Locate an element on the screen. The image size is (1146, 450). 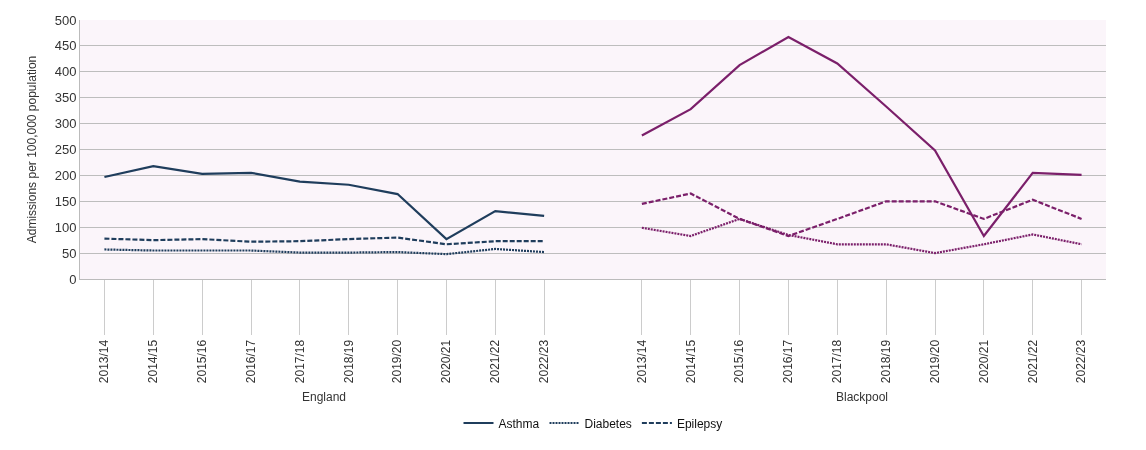
y-tick-label: 350 is located at coordinates (65, 98).